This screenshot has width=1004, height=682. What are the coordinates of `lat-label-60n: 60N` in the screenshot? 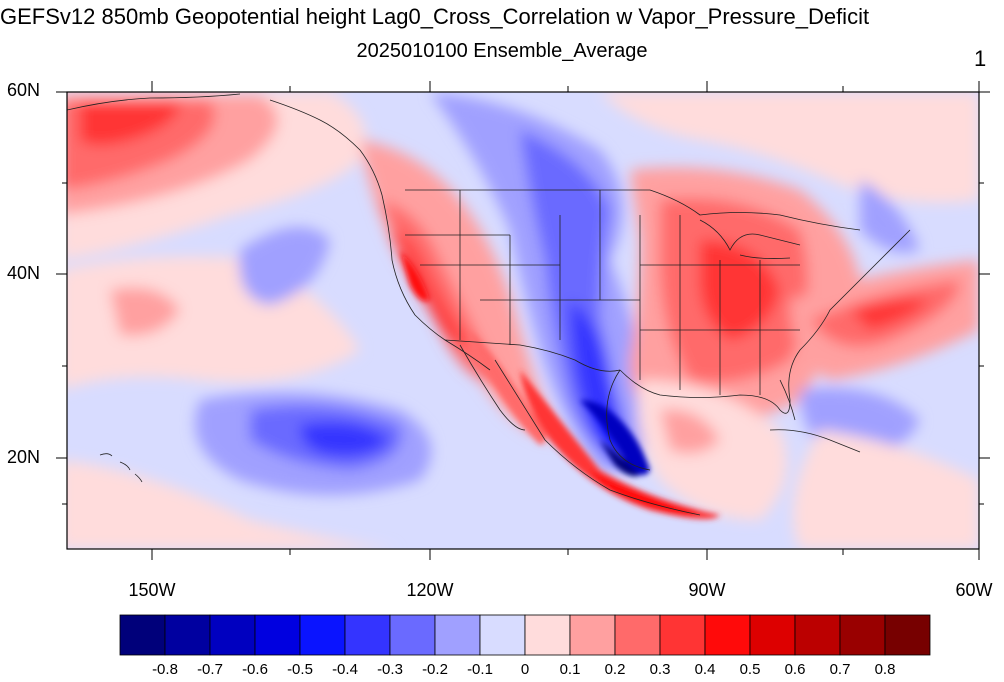 It's located at (23, 90).